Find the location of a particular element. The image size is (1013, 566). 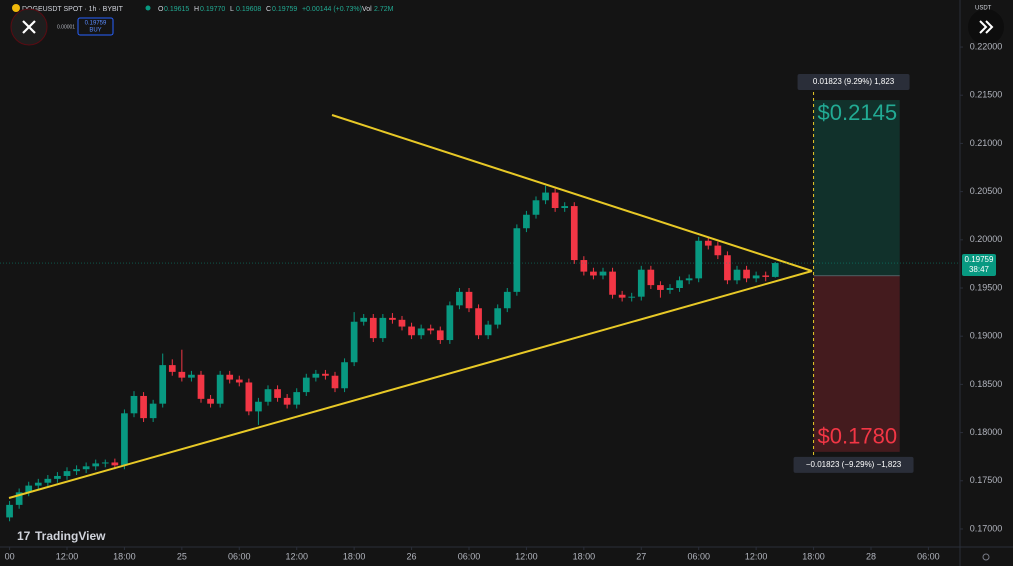

profit-zone is located at coordinates (856, 188).